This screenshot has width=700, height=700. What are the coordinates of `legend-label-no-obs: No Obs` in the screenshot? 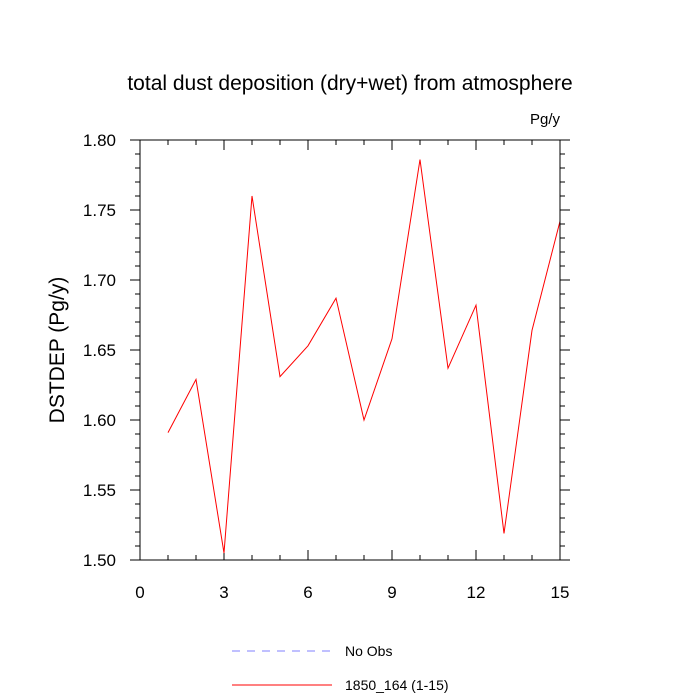 It's located at (368, 651).